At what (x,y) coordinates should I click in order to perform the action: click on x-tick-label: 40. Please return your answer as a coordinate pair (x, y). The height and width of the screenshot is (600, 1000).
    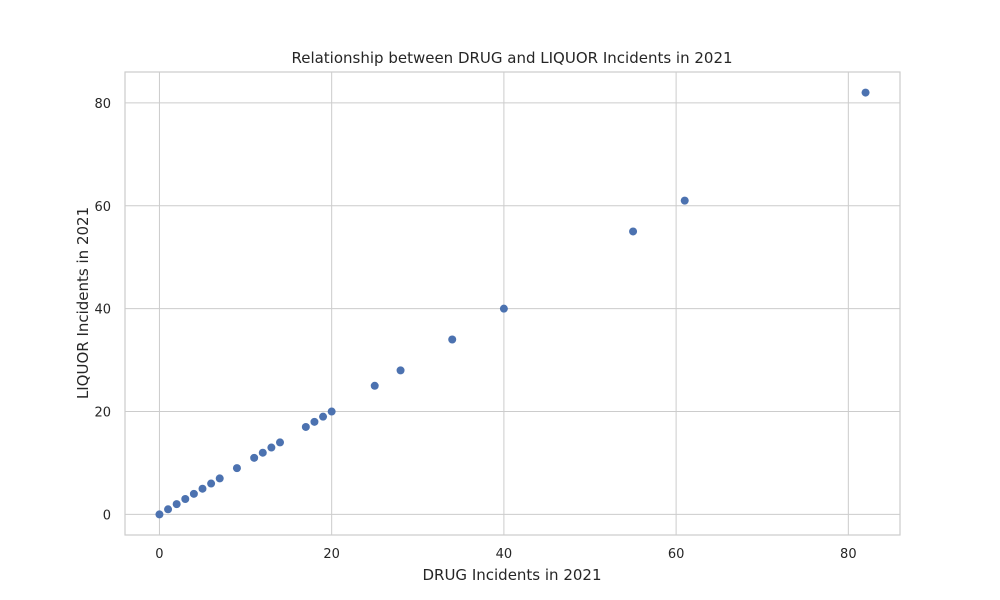
    Looking at the image, I should click on (504, 554).